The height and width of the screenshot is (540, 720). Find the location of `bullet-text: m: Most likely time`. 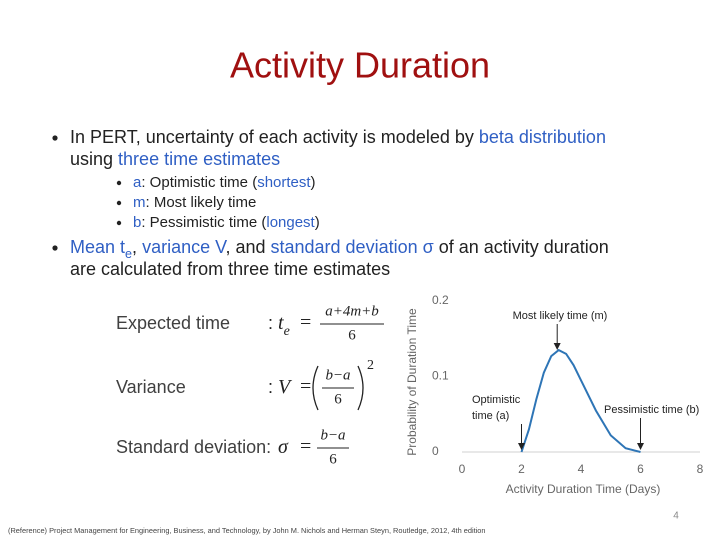

bullet-text: m: Most likely time is located at coordinates (194, 202).